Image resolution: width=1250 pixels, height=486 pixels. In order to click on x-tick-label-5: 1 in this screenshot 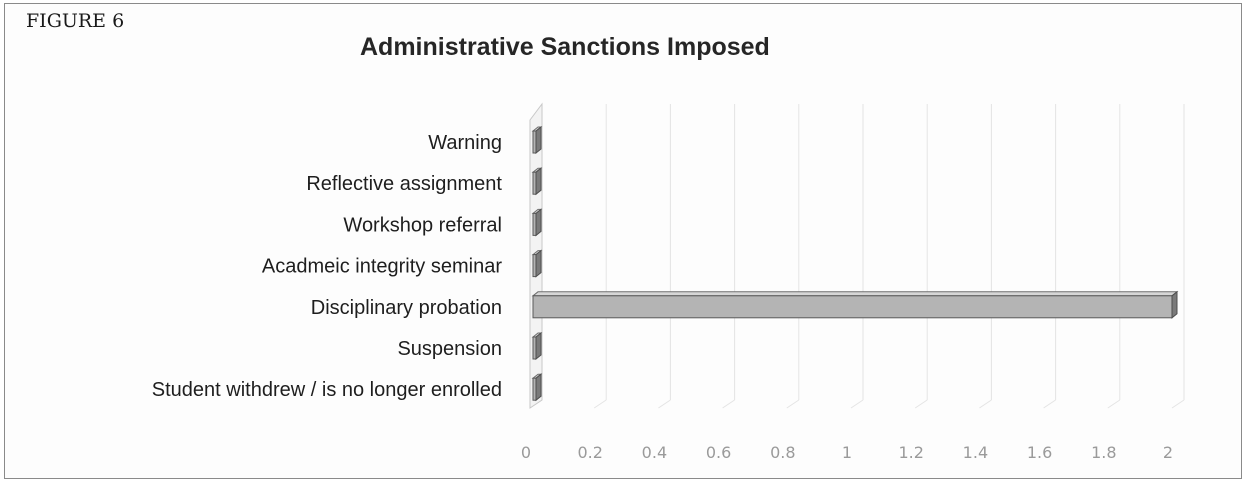, I will do `click(847, 452)`.